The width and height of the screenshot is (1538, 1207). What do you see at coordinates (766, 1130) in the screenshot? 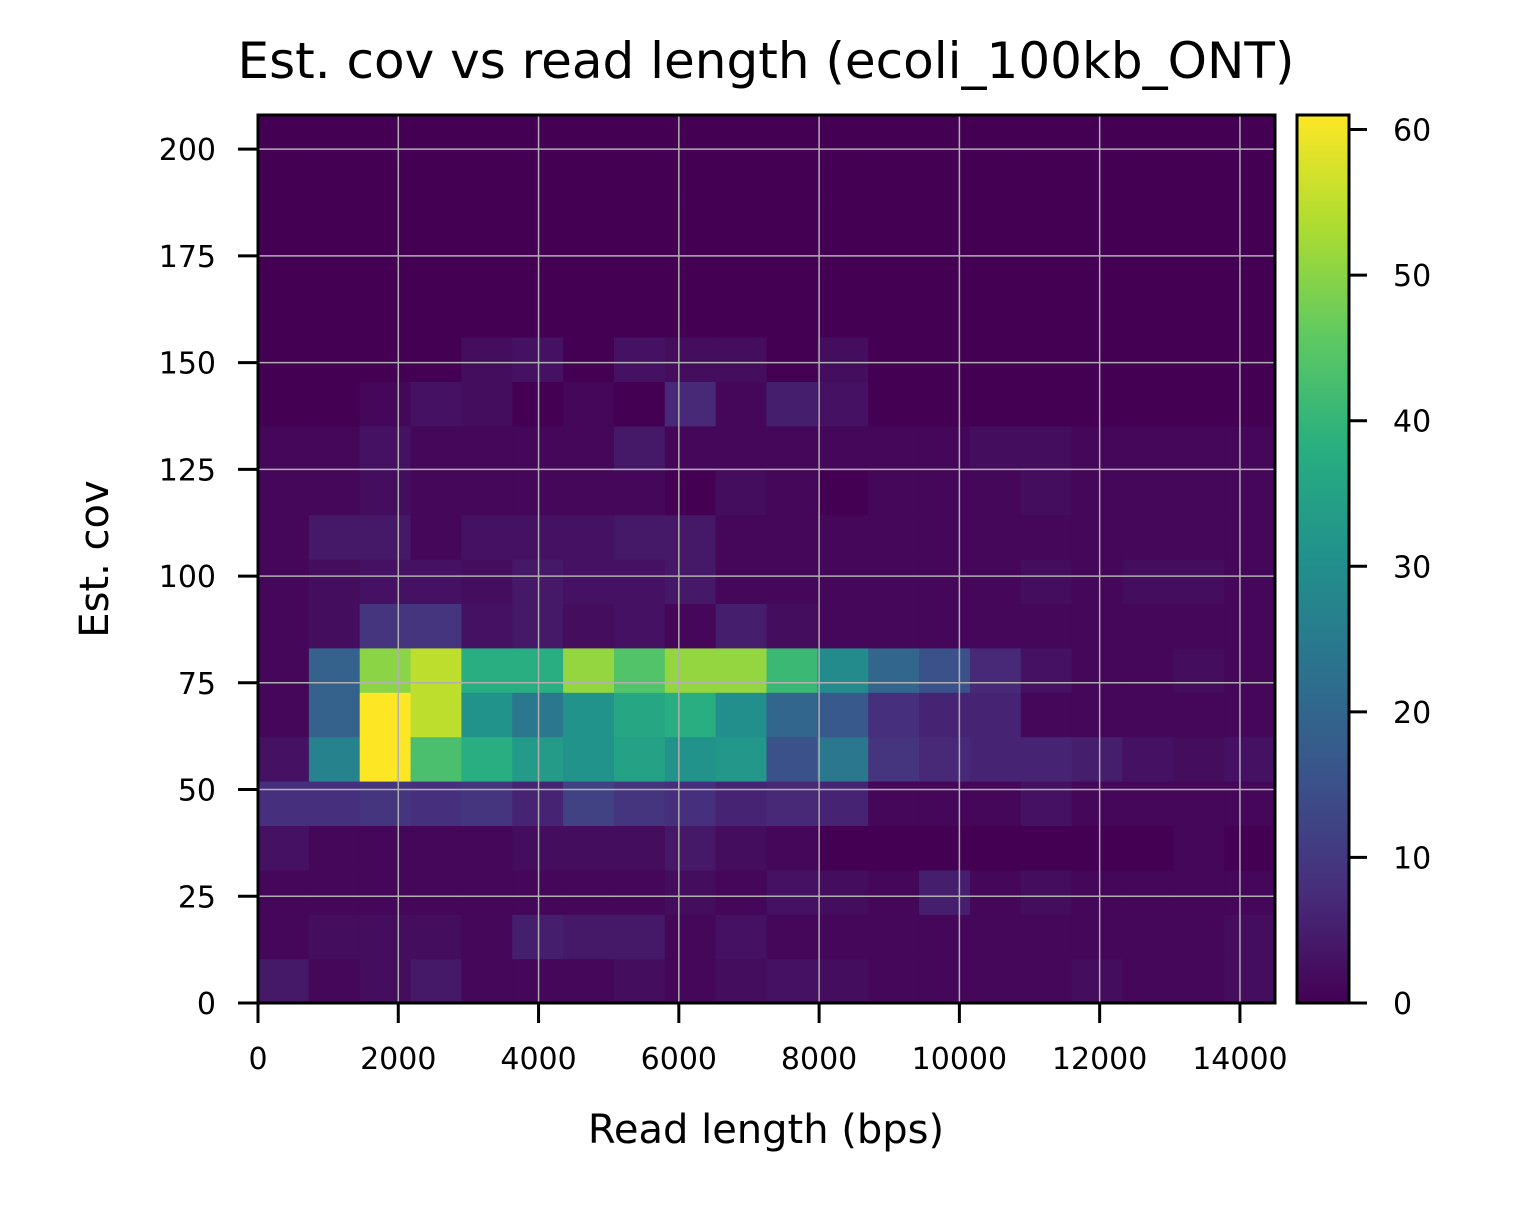
I see `x-axis-label: Read length (bps)` at bounding box center [766, 1130].